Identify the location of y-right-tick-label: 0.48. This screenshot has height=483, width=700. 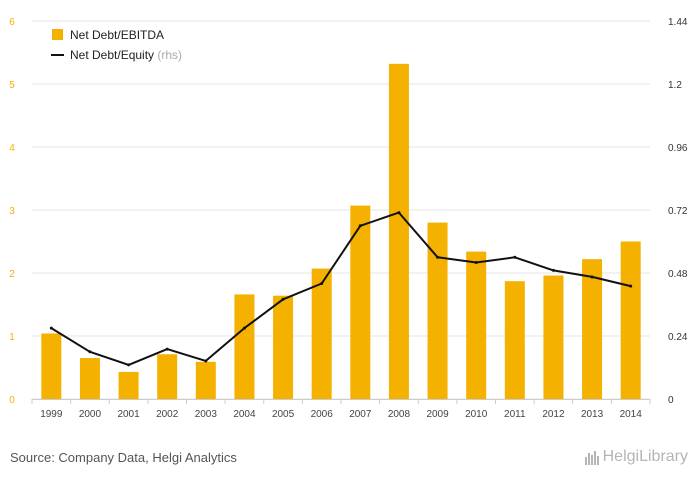
(678, 274).